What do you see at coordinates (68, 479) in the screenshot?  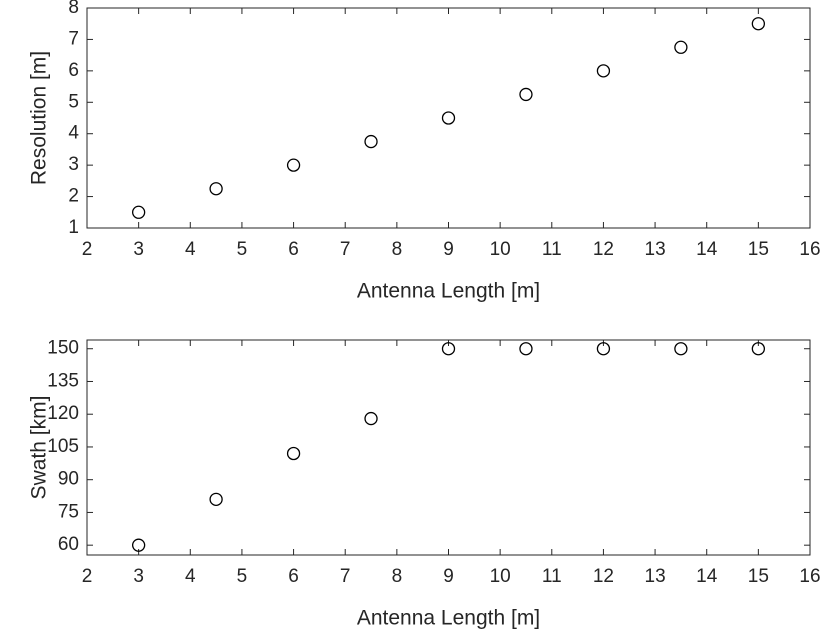 I see `y-tick-label: 90` at bounding box center [68, 479].